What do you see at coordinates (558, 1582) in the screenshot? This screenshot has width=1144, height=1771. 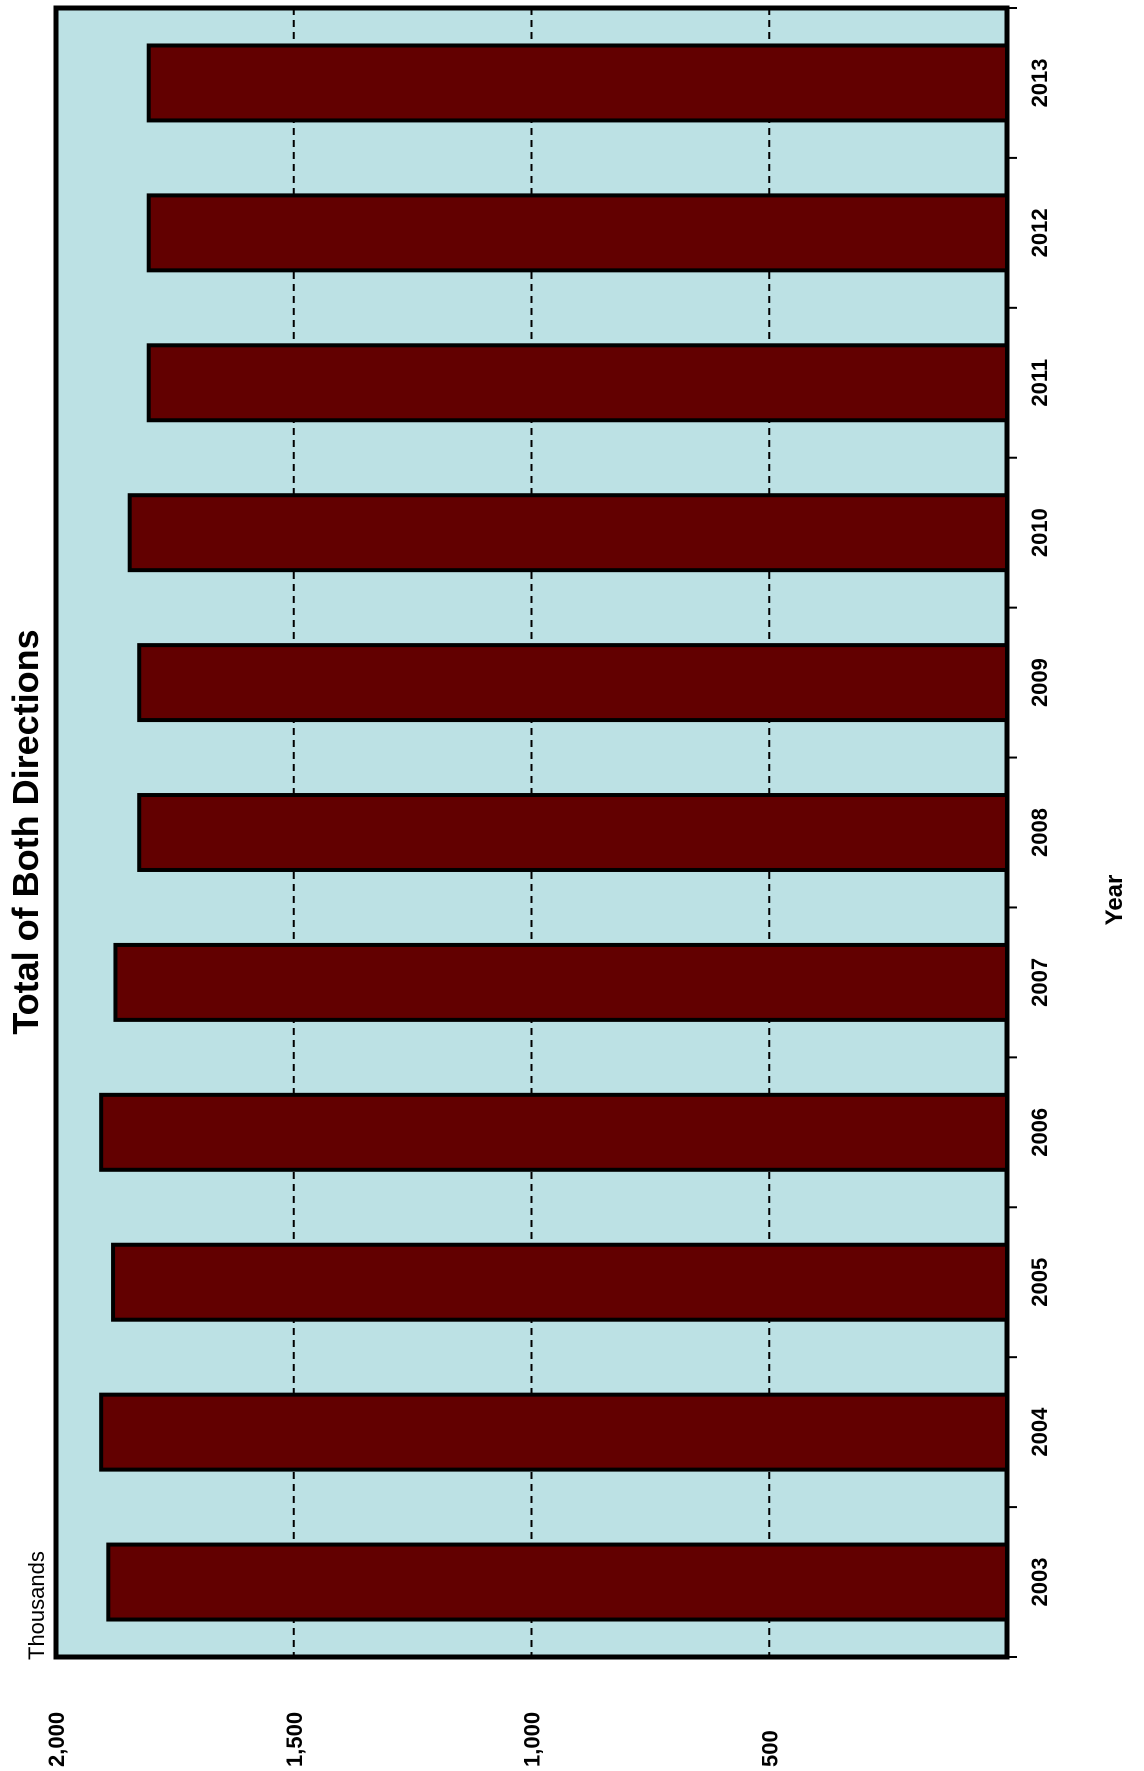 I see `bar-2003` at bounding box center [558, 1582].